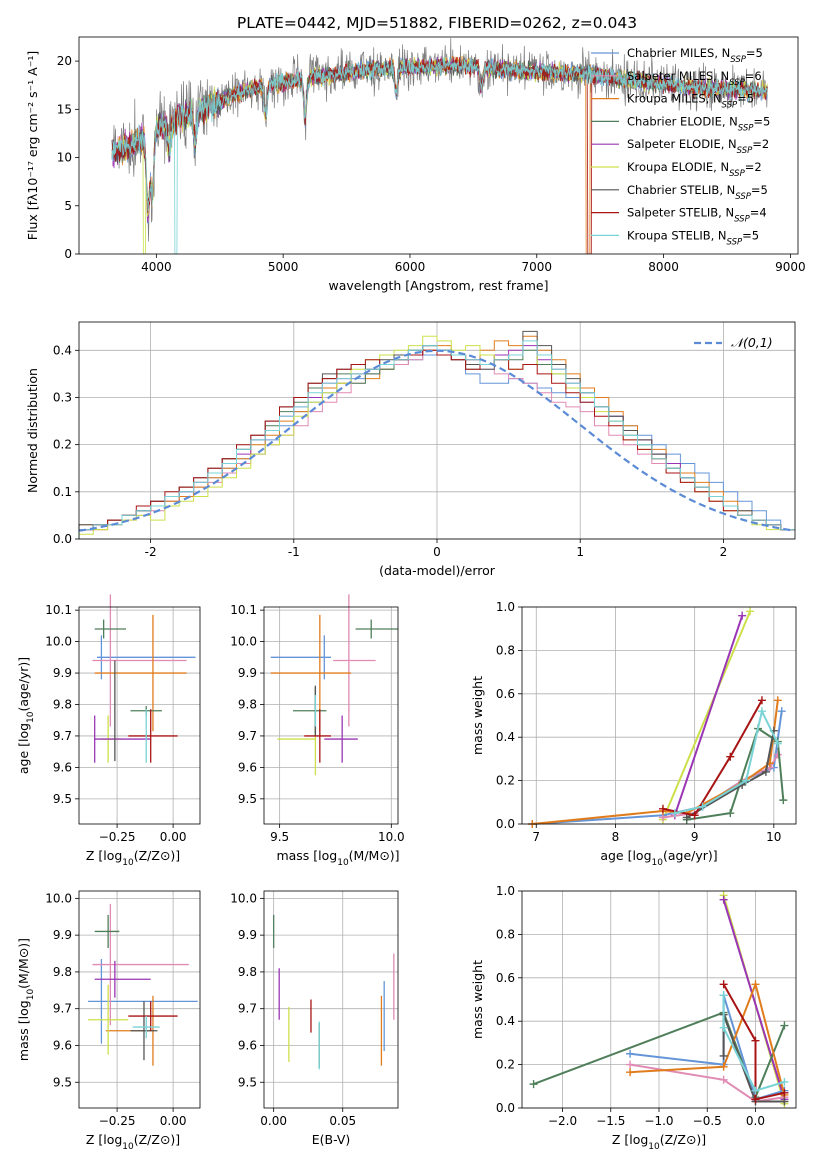  I want to click on x-tick-label: 1, so click(580, 552).